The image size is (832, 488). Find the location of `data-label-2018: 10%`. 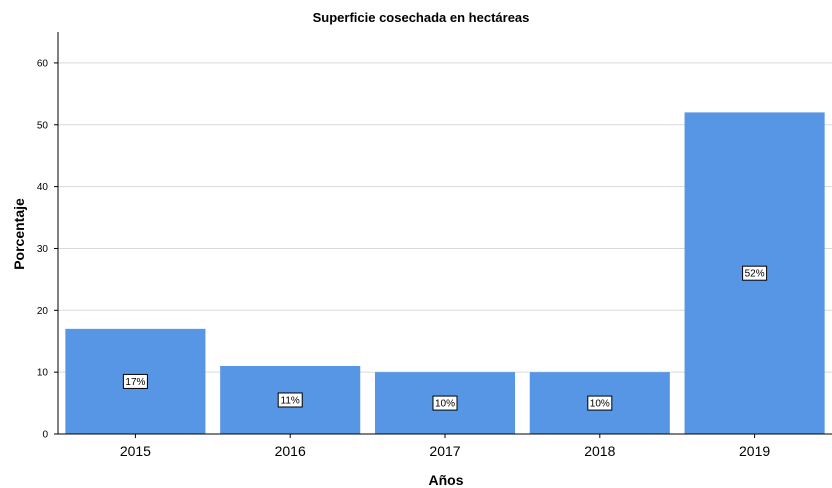

data-label-2018: 10% is located at coordinates (600, 404).